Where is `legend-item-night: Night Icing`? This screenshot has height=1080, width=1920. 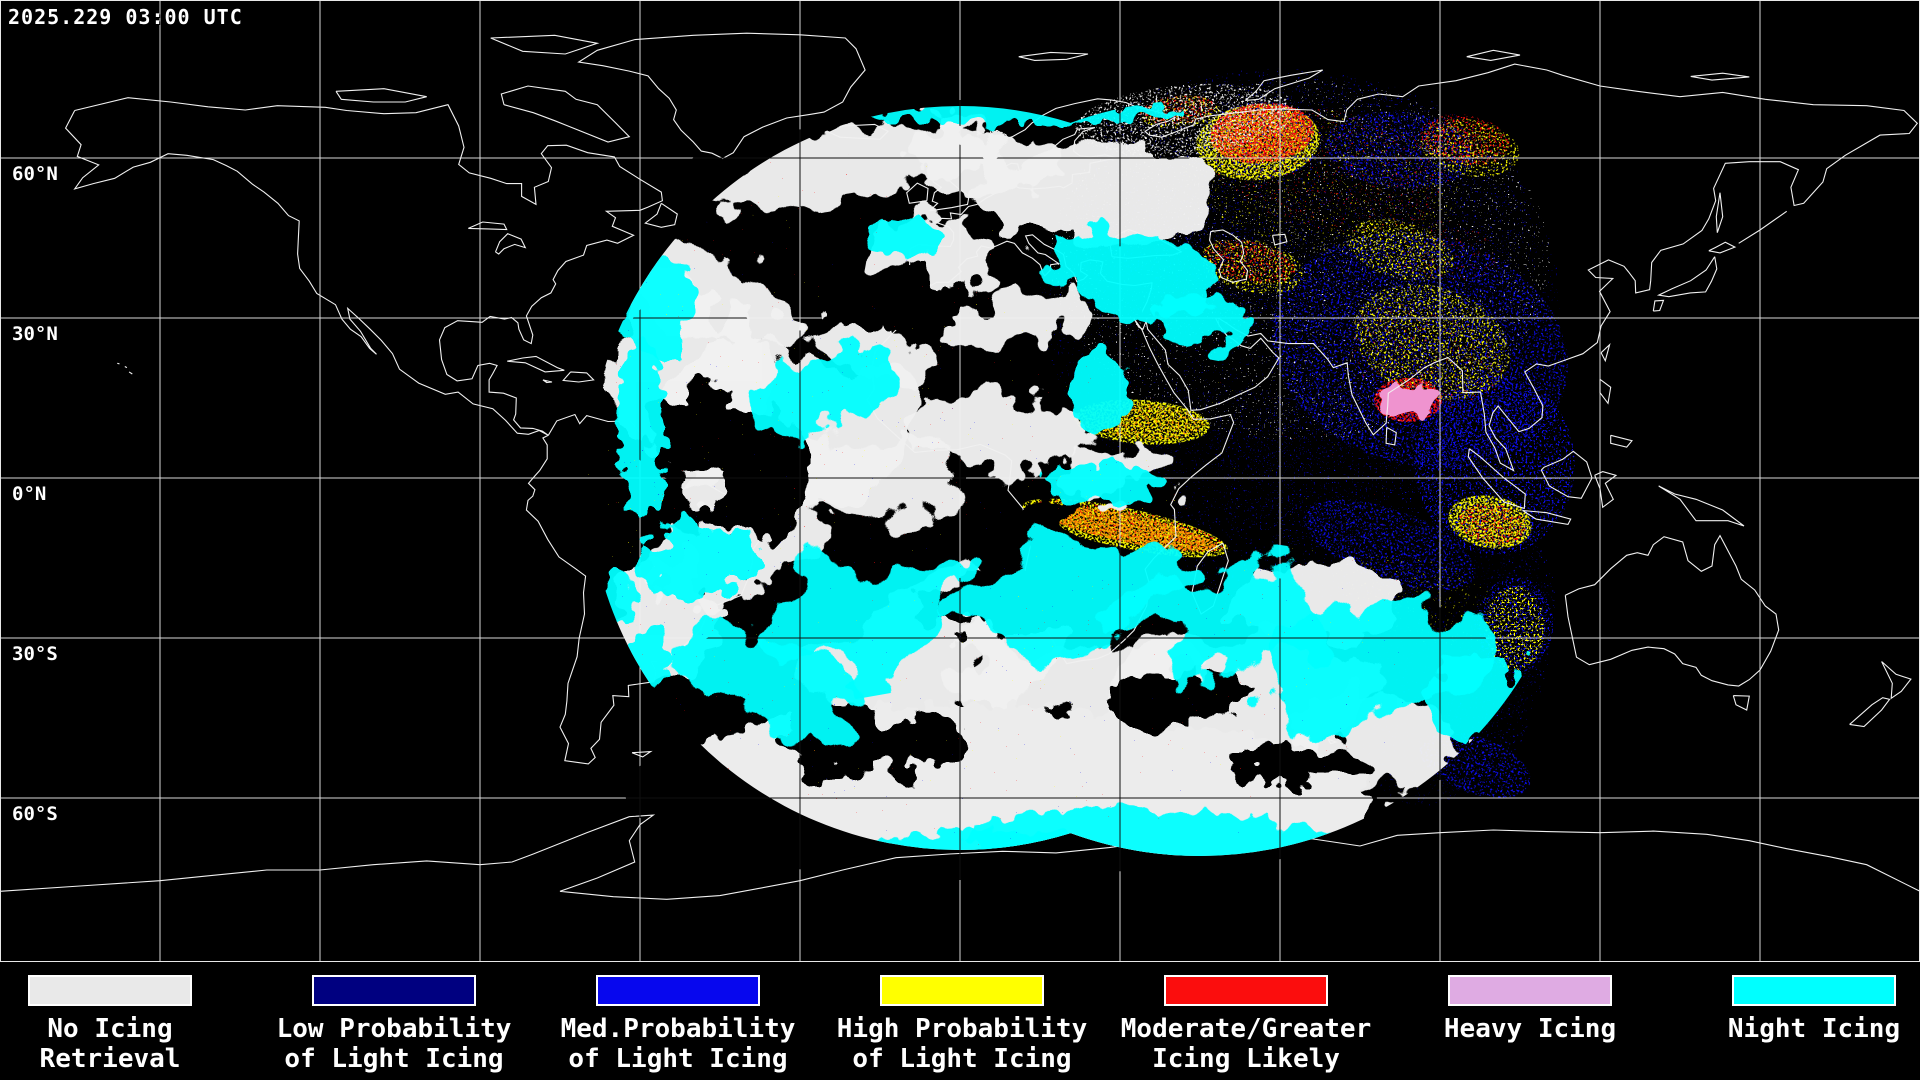
legend-item-night: Night Icing is located at coordinates (1796, 1009).